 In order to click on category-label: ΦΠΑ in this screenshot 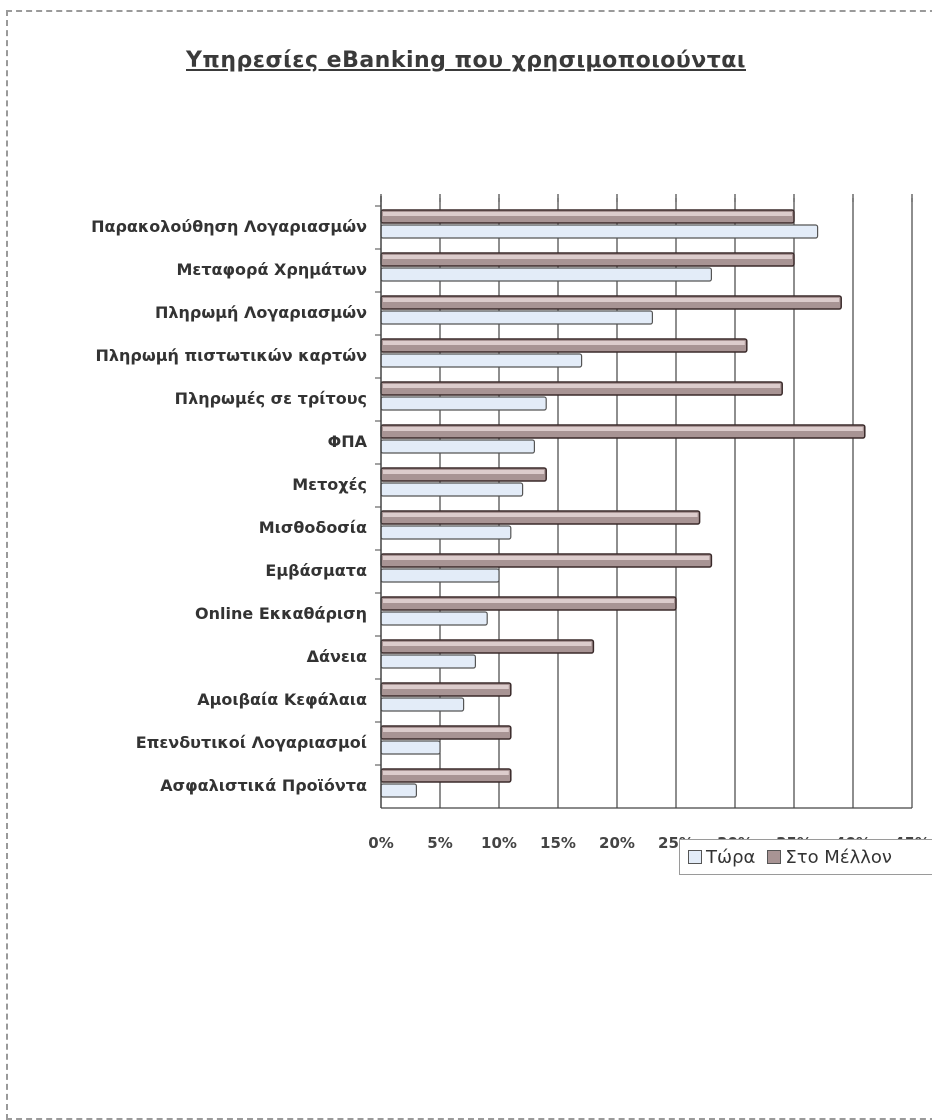, I will do `click(348, 441)`.